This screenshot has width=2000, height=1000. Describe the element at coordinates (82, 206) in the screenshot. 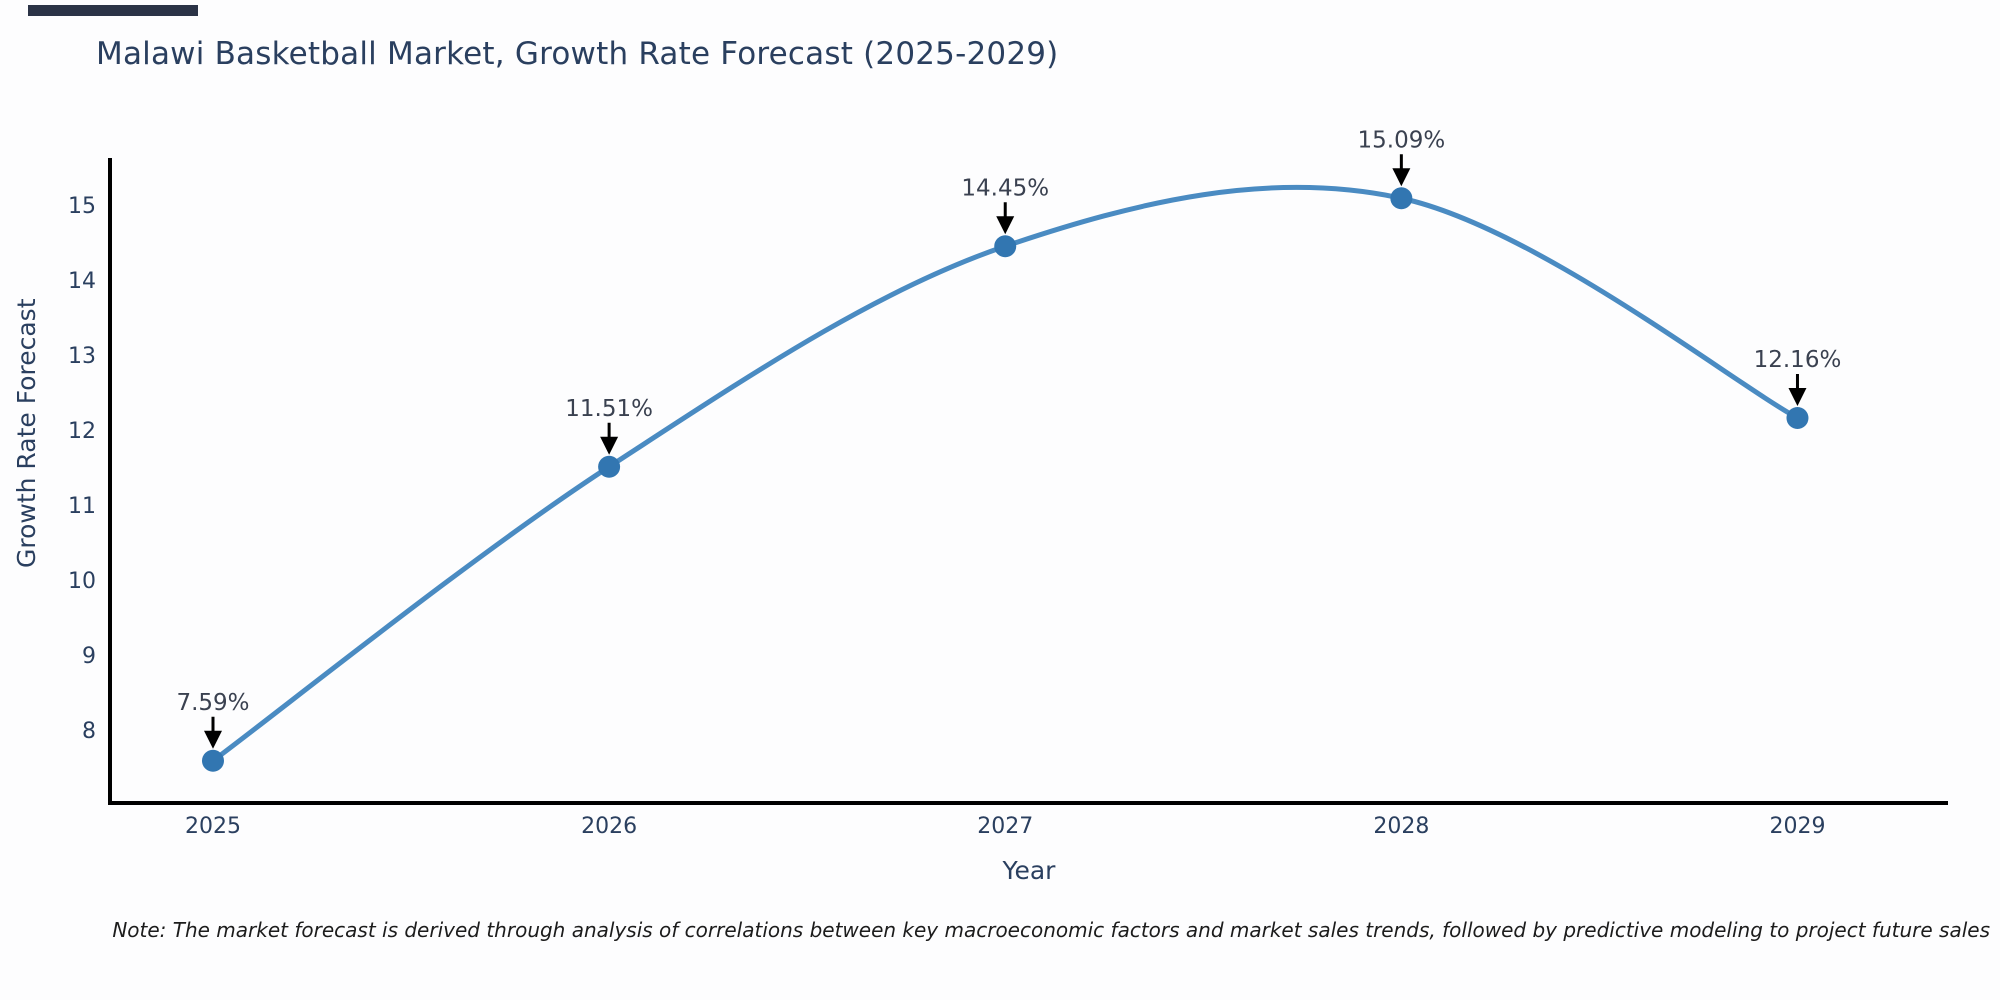

I see `y-tick-label: 15` at that location.